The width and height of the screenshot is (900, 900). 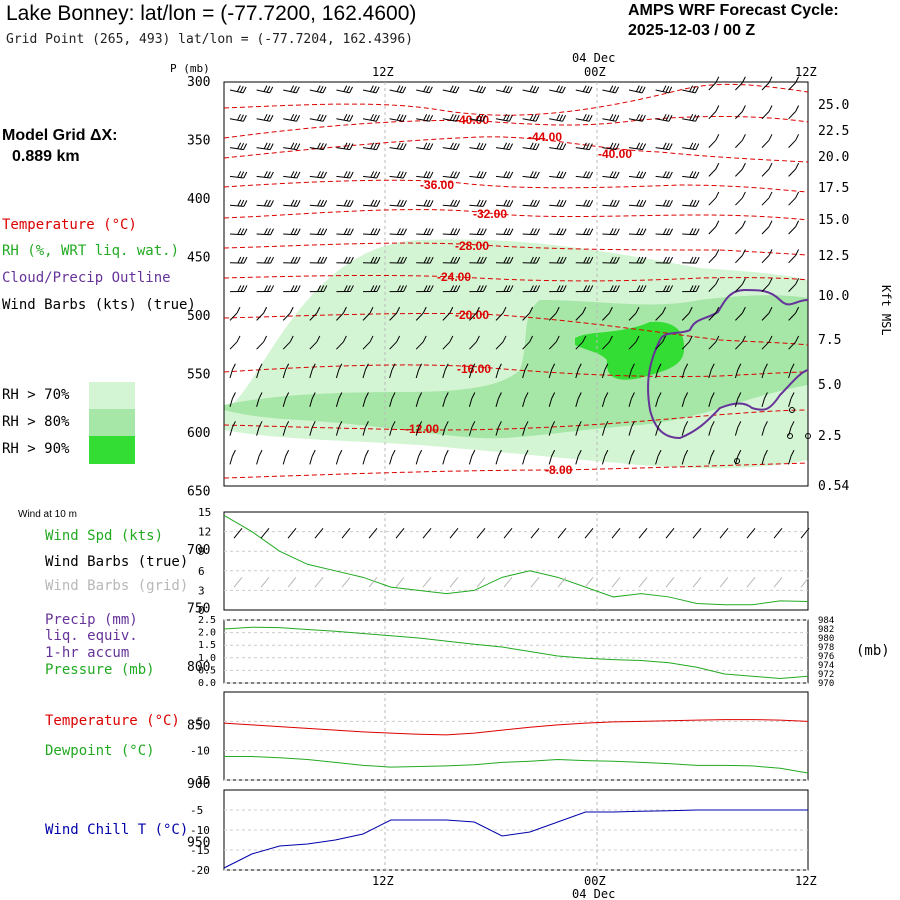 I want to click on bottom-time-label: 00Z, so click(x=595, y=881).